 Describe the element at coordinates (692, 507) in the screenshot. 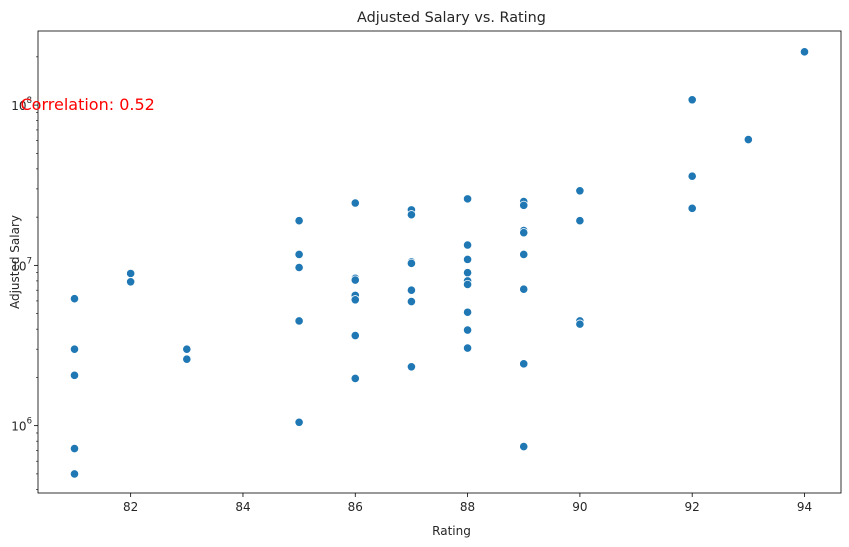

I see `x-tick-label: 92` at that location.